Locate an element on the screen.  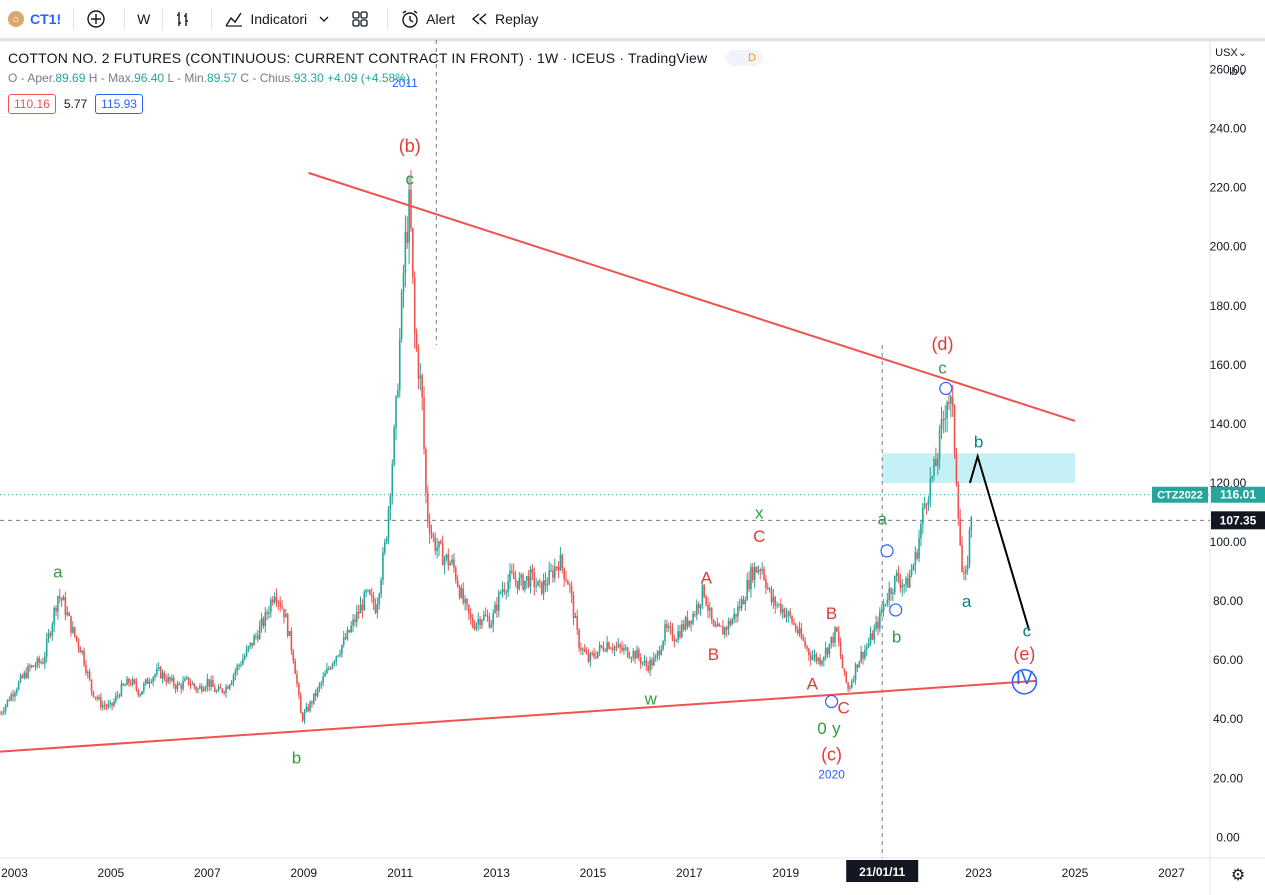
wave-label: y is located at coordinates (836, 728).